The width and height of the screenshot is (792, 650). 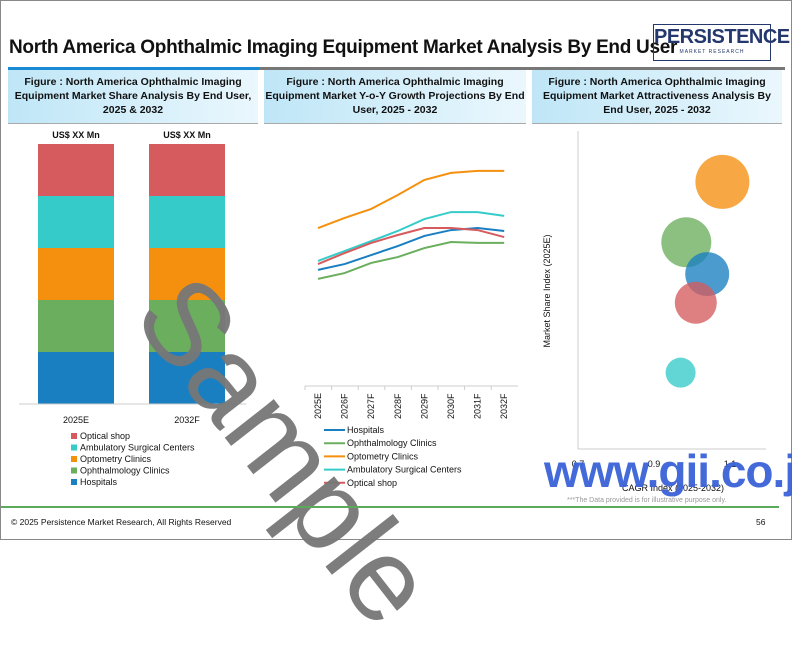 I want to click on persistence-logo: PERSISTENCE MARKET RESEARCH, so click(x=721, y=42).